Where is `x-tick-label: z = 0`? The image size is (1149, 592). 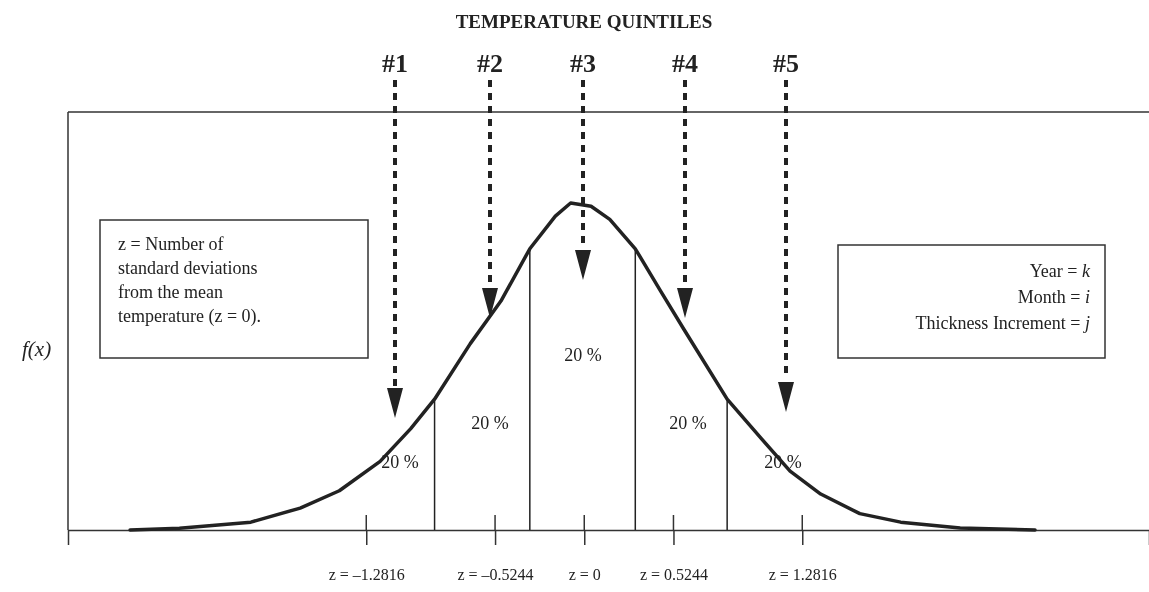
x-tick-label: z = 0 is located at coordinates (584, 575).